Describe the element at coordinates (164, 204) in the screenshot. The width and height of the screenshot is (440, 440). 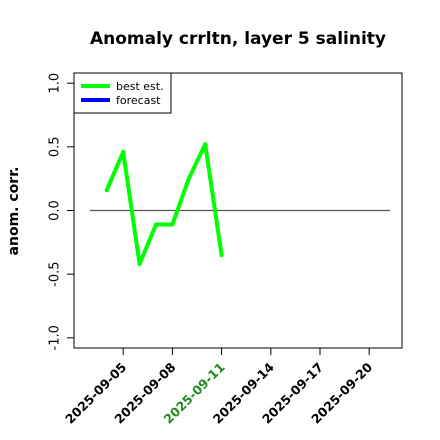
I see `series-line` at that location.